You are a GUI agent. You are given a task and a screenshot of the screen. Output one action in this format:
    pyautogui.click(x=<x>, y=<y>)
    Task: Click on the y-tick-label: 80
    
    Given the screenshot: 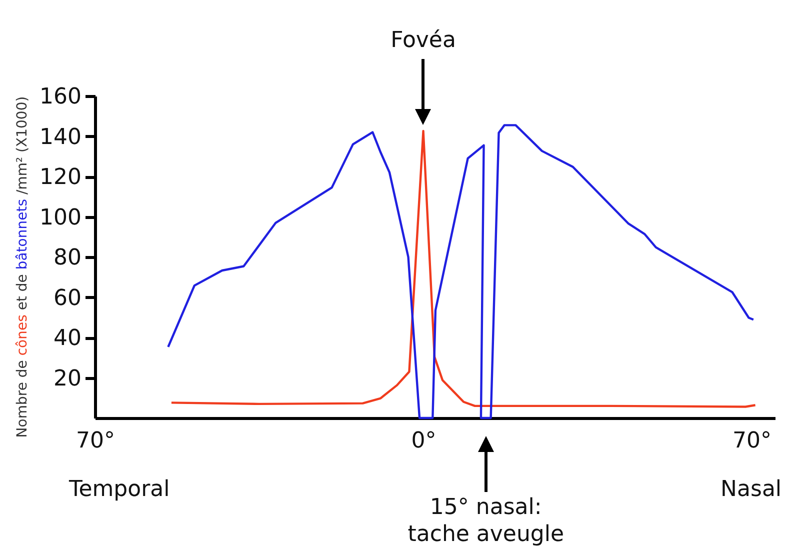 What is the action you would take?
    pyautogui.click(x=68, y=258)
    